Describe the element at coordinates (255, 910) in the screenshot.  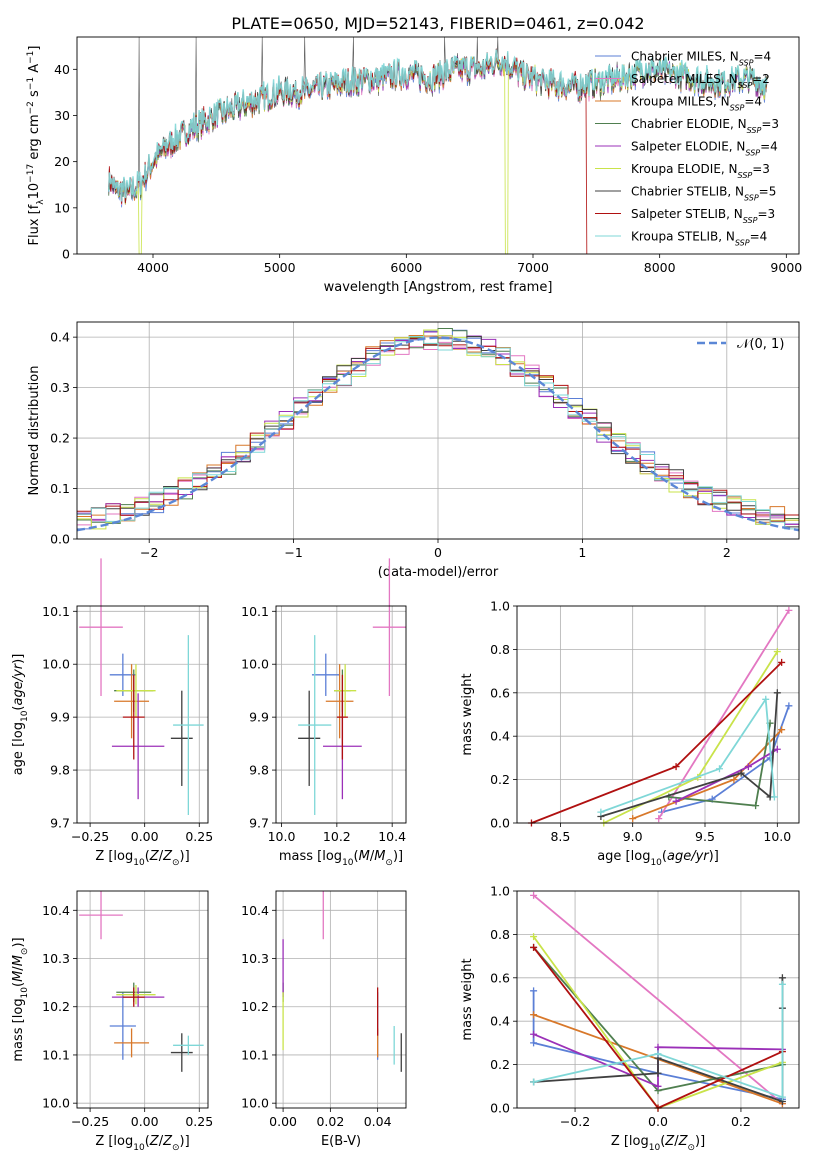
I see `y-tick-label: 10.4` at that location.